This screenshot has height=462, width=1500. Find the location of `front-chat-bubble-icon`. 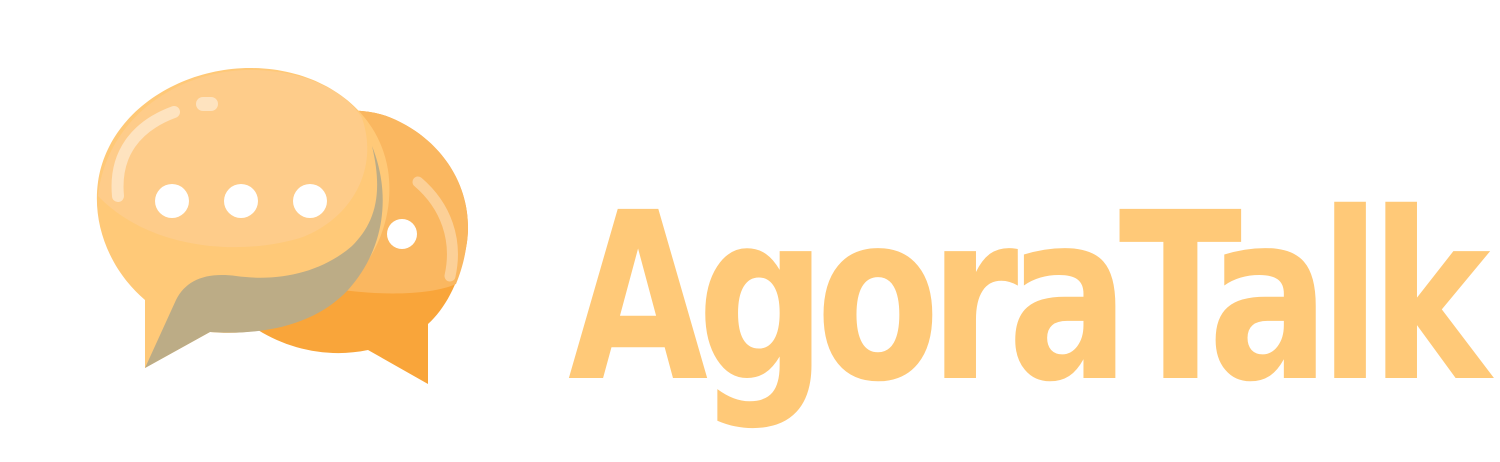

front-chat-bubble-icon is located at coordinates (243, 218).